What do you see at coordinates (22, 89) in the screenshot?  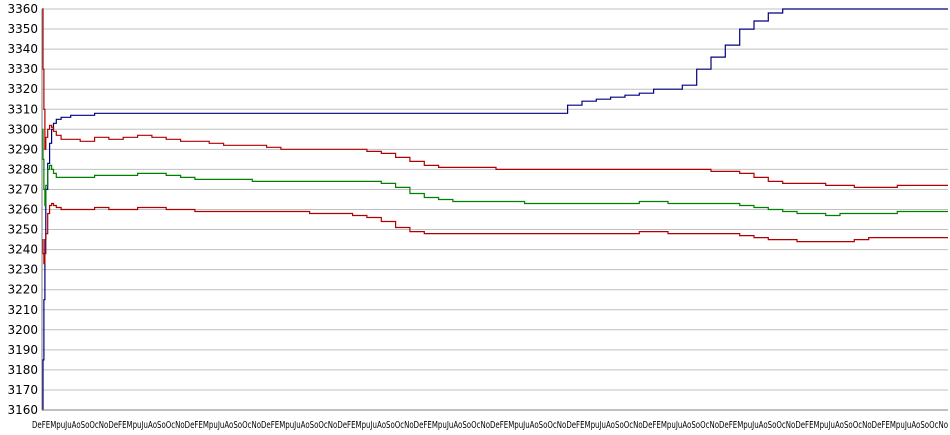 I see `y-tick-label: 3320` at bounding box center [22, 89].